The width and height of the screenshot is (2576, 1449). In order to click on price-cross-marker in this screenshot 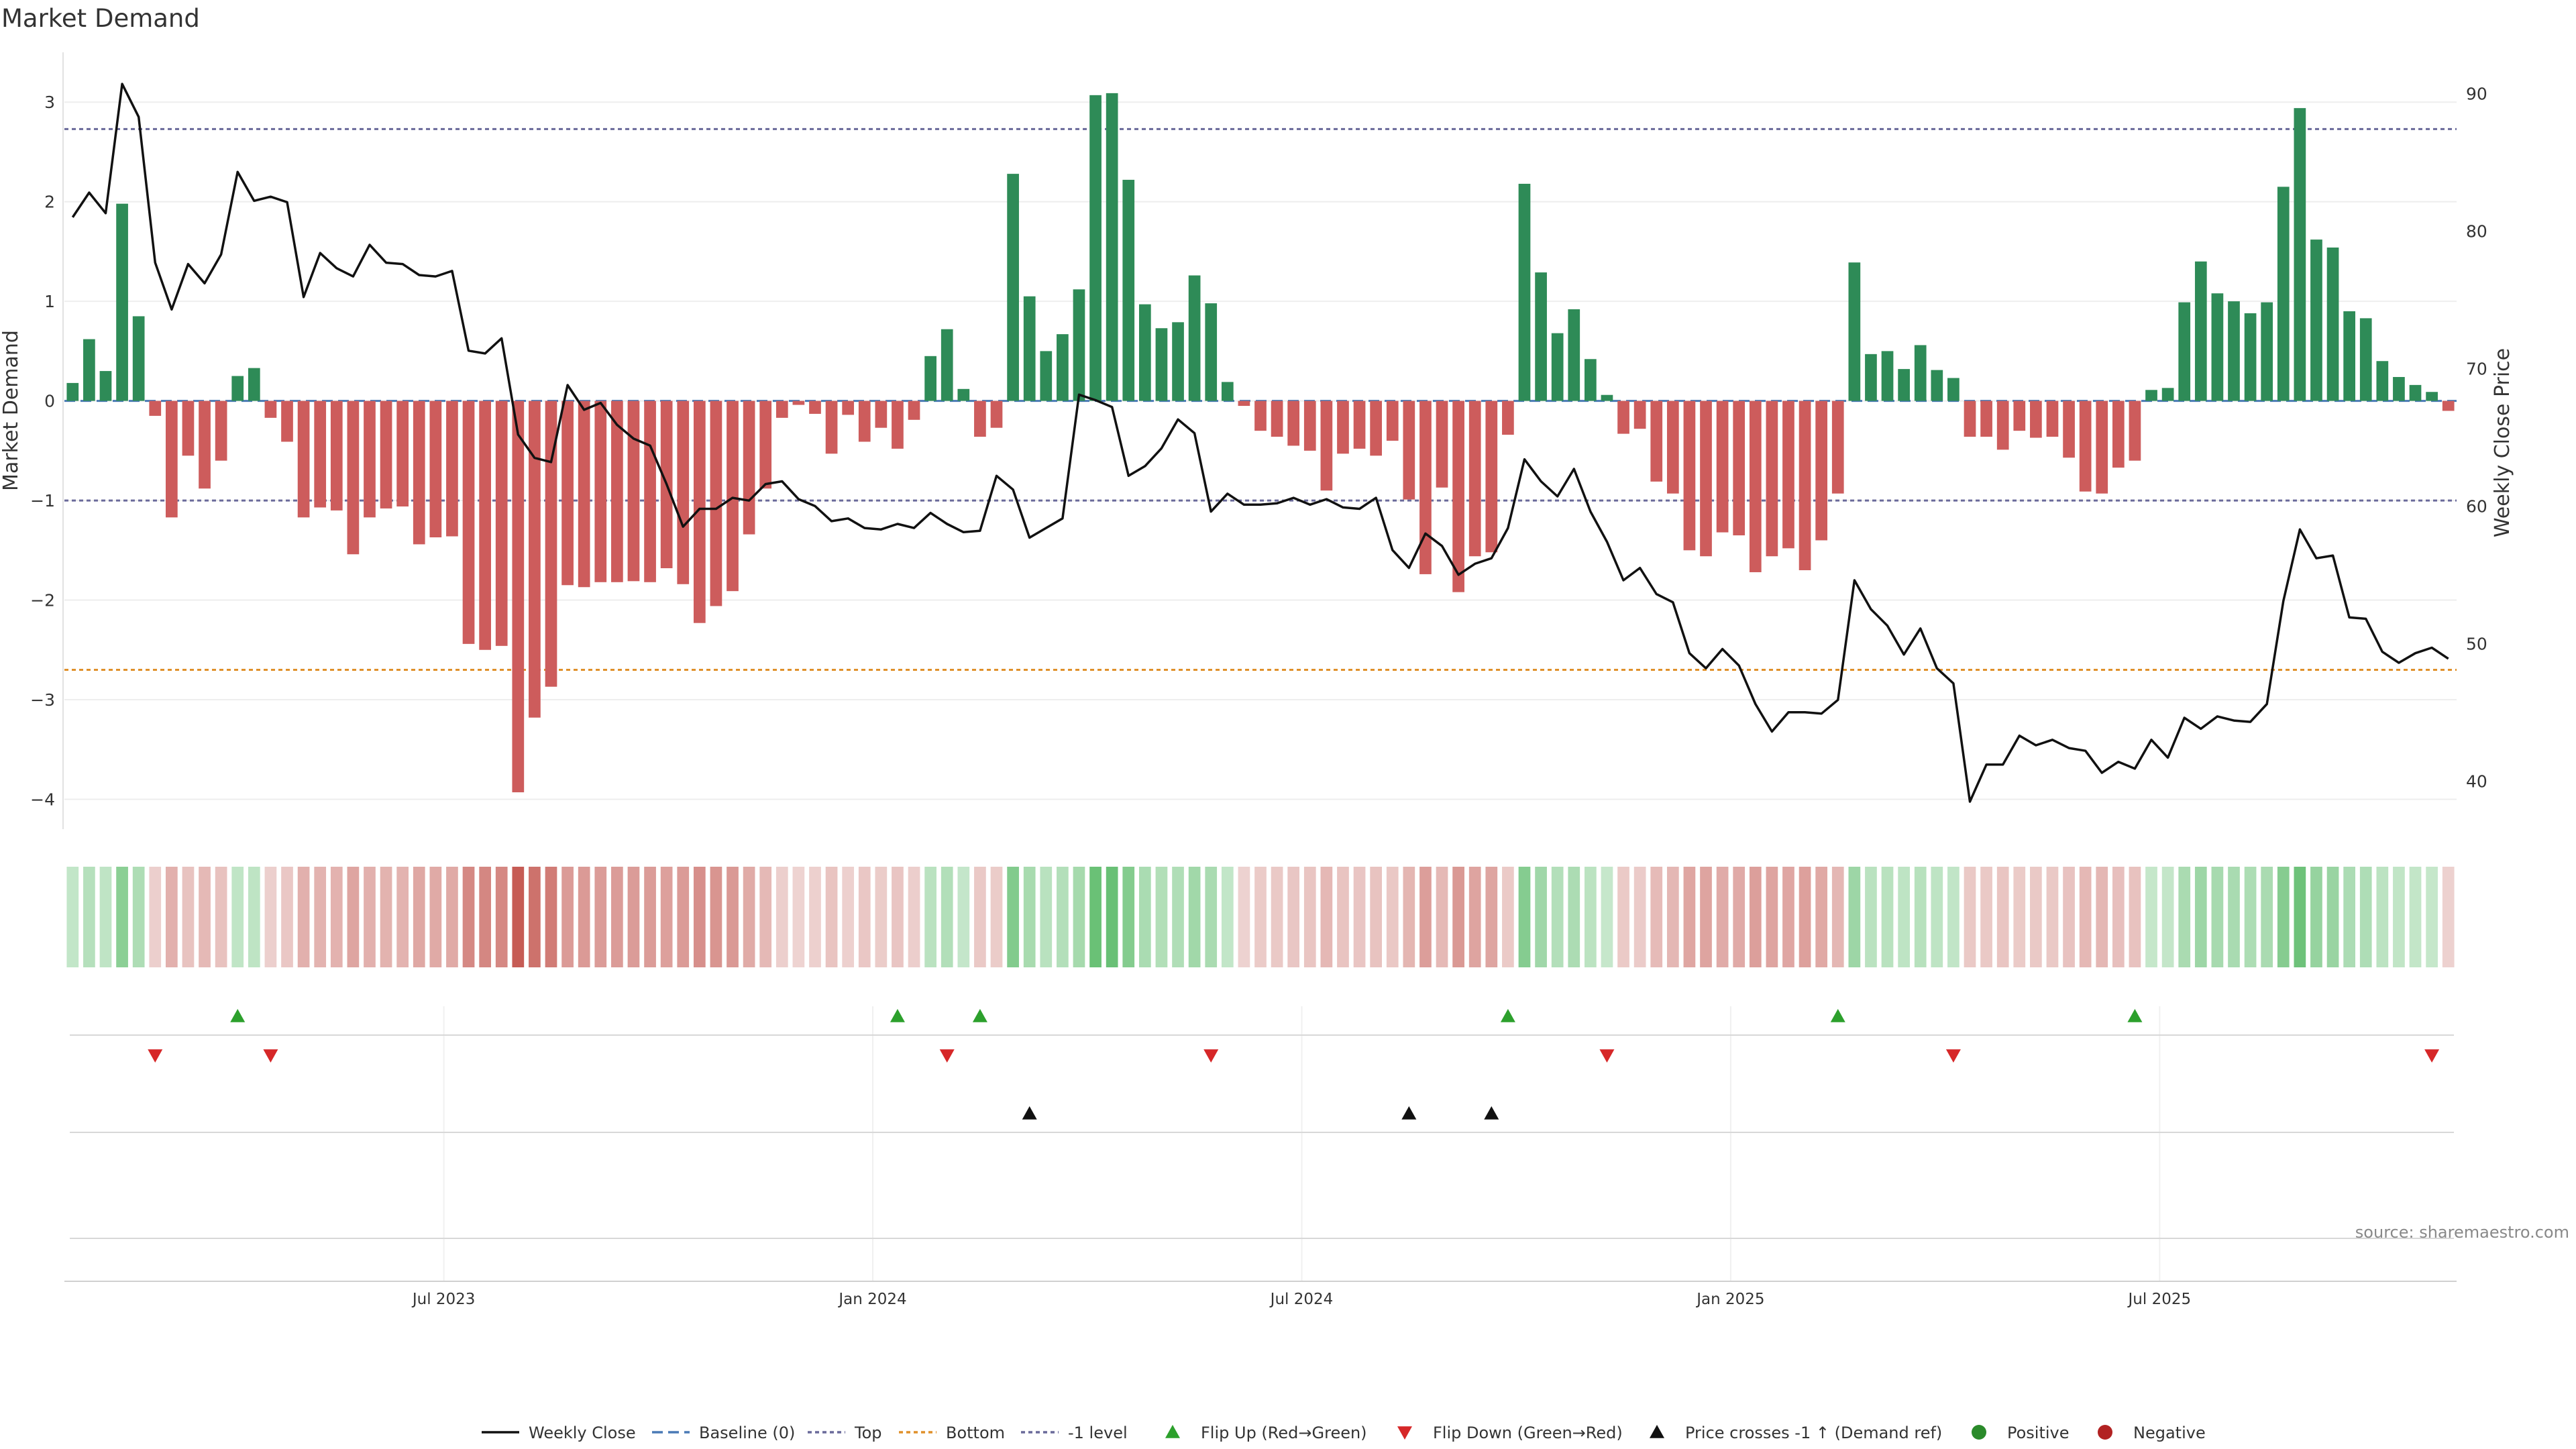, I will do `click(1491, 1113)`.